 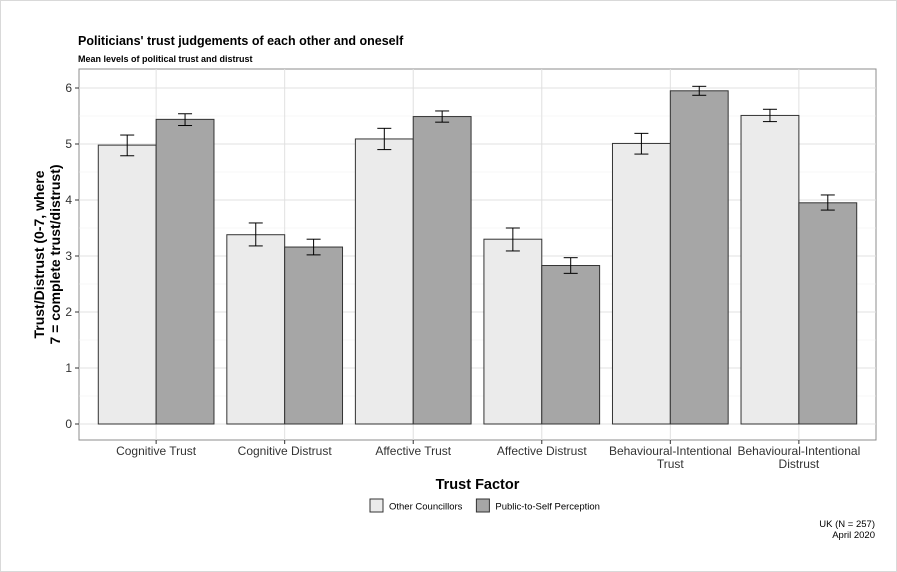 What do you see at coordinates (68, 88) in the screenshot?
I see `y-tick-label: 6` at bounding box center [68, 88].